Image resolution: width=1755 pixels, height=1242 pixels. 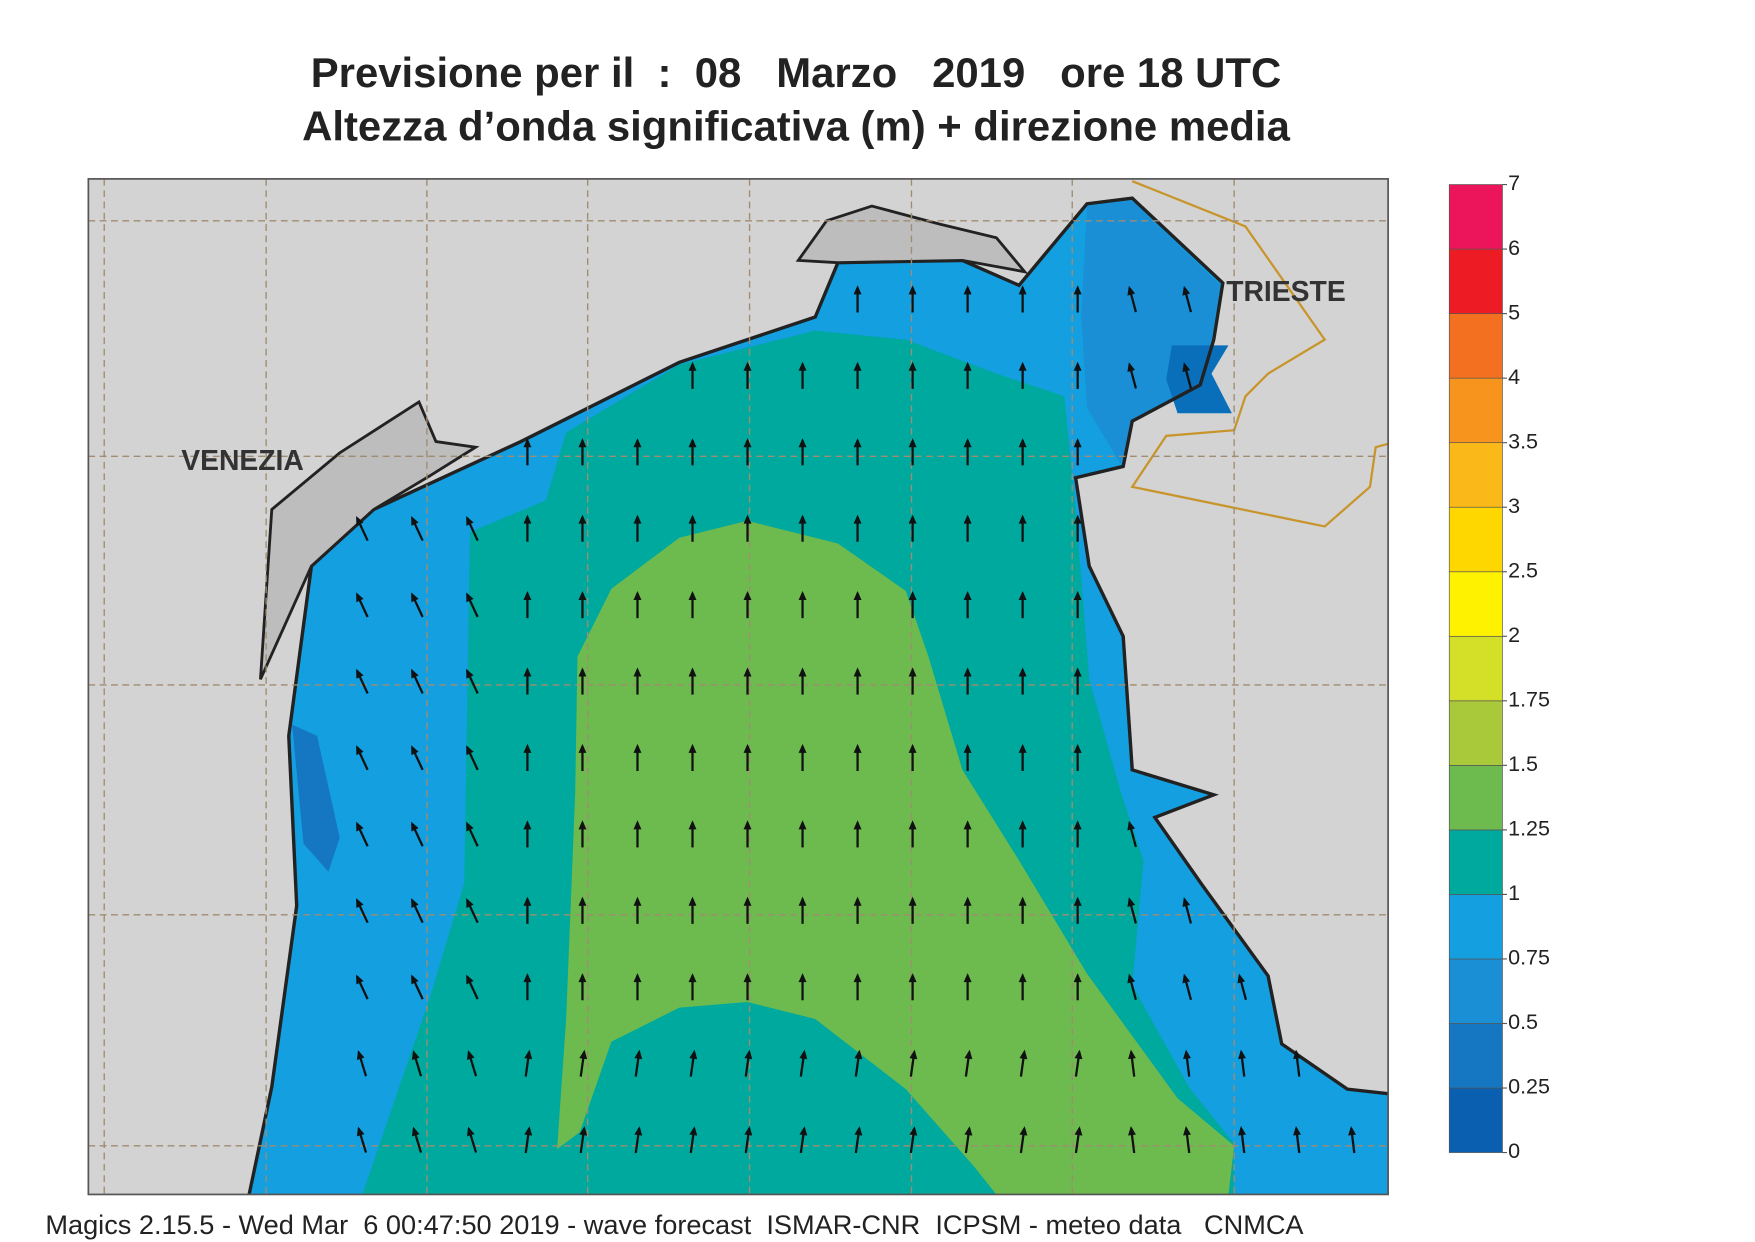 I want to click on colorbar: 0 0.25 0.5 0.75 1 1.25 1.5 1.75 2 2.5 3 3.5 4 5 6 7, so click(x=1499, y=667).